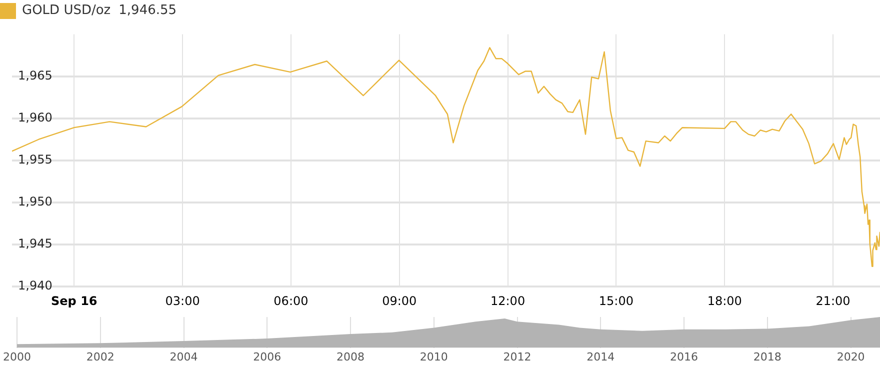 The height and width of the screenshot is (369, 880). I want to click on legend-label: GOLD USD/oz, so click(66, 10).